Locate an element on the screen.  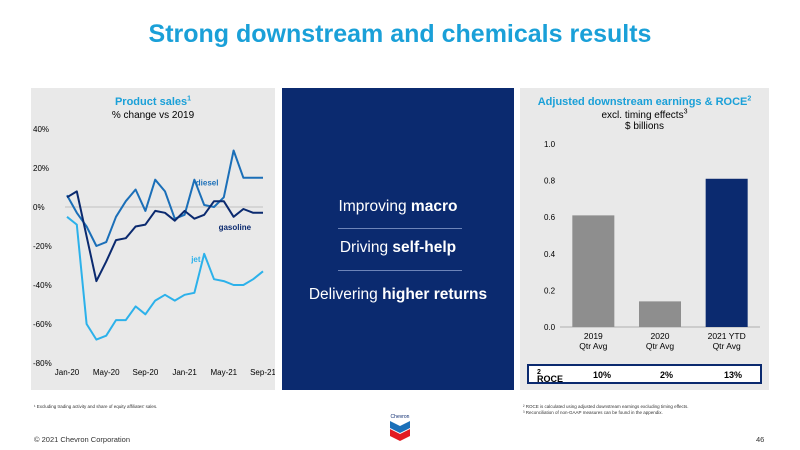
earnings-title: Adjusted downstream earnings & ROCE2 is located at coordinates (644, 101).